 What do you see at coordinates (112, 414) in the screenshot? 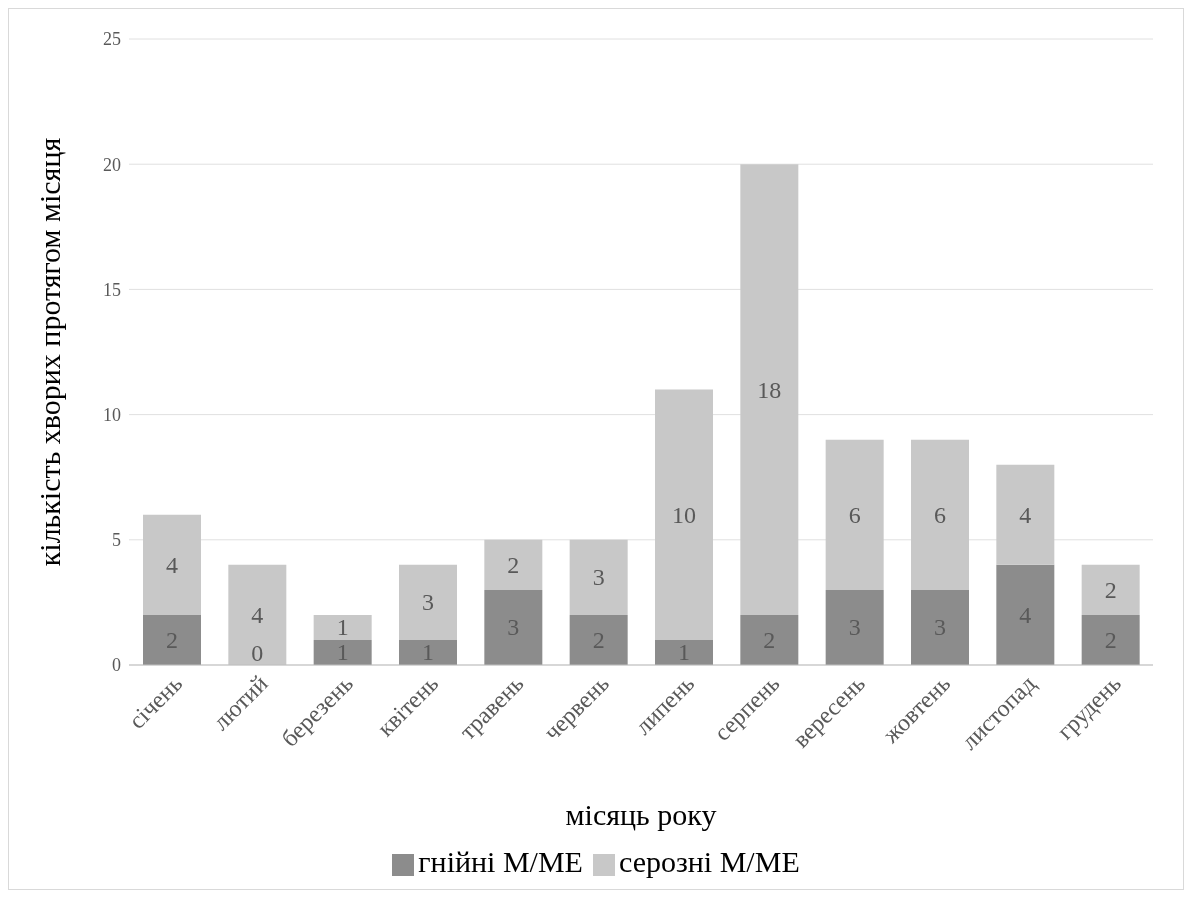
I see `y-tick-label: 10` at bounding box center [112, 414].